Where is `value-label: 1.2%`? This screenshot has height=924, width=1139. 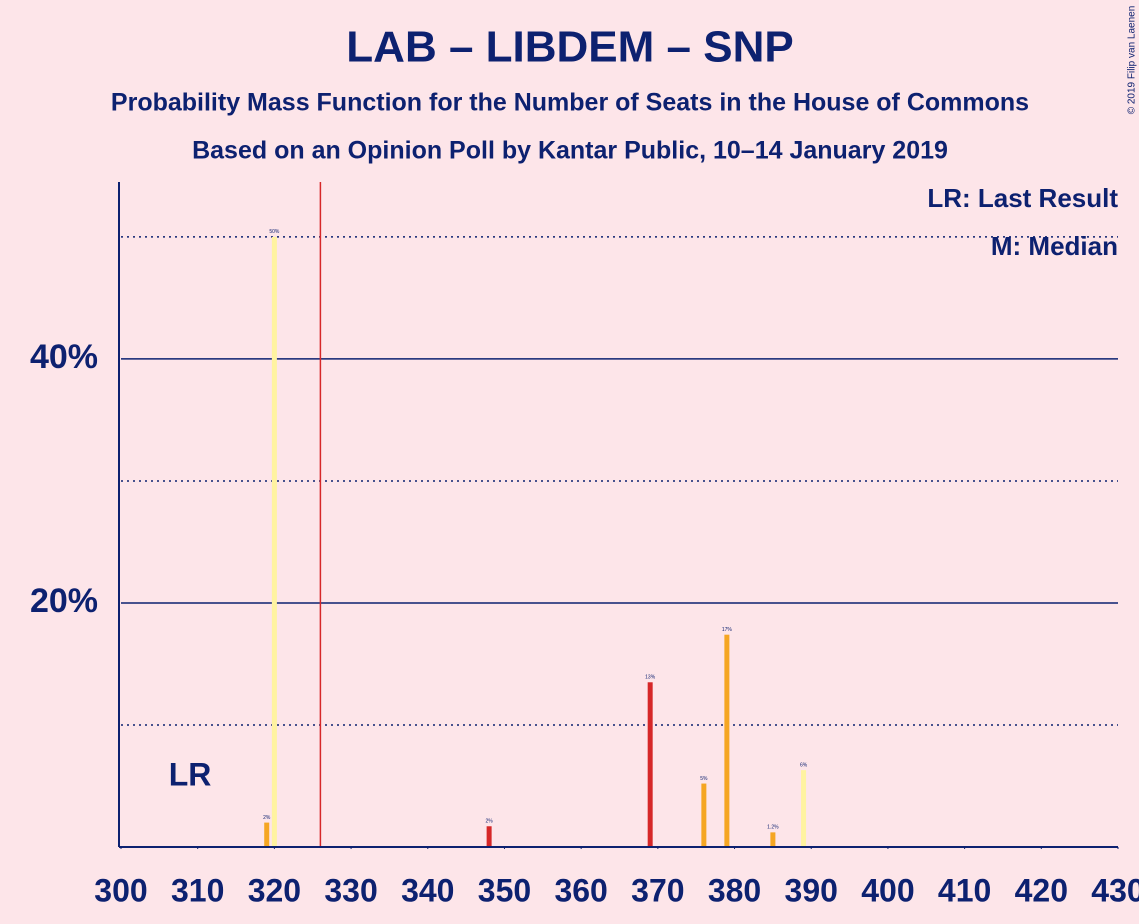 value-label: 1.2% is located at coordinates (773, 828).